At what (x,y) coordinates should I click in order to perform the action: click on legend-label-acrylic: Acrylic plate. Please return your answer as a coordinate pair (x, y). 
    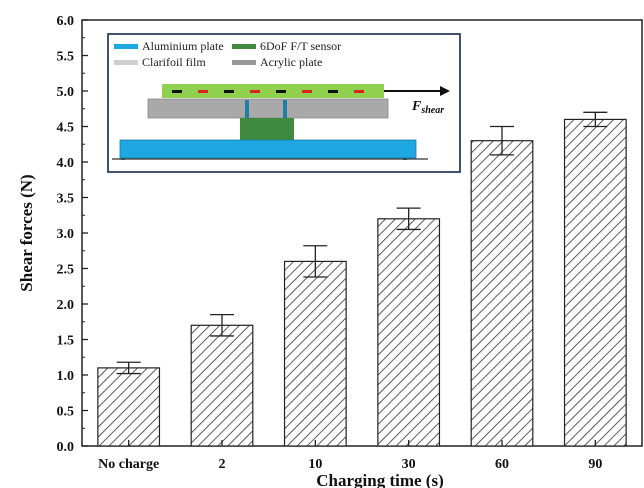
    Looking at the image, I should click on (291, 62).